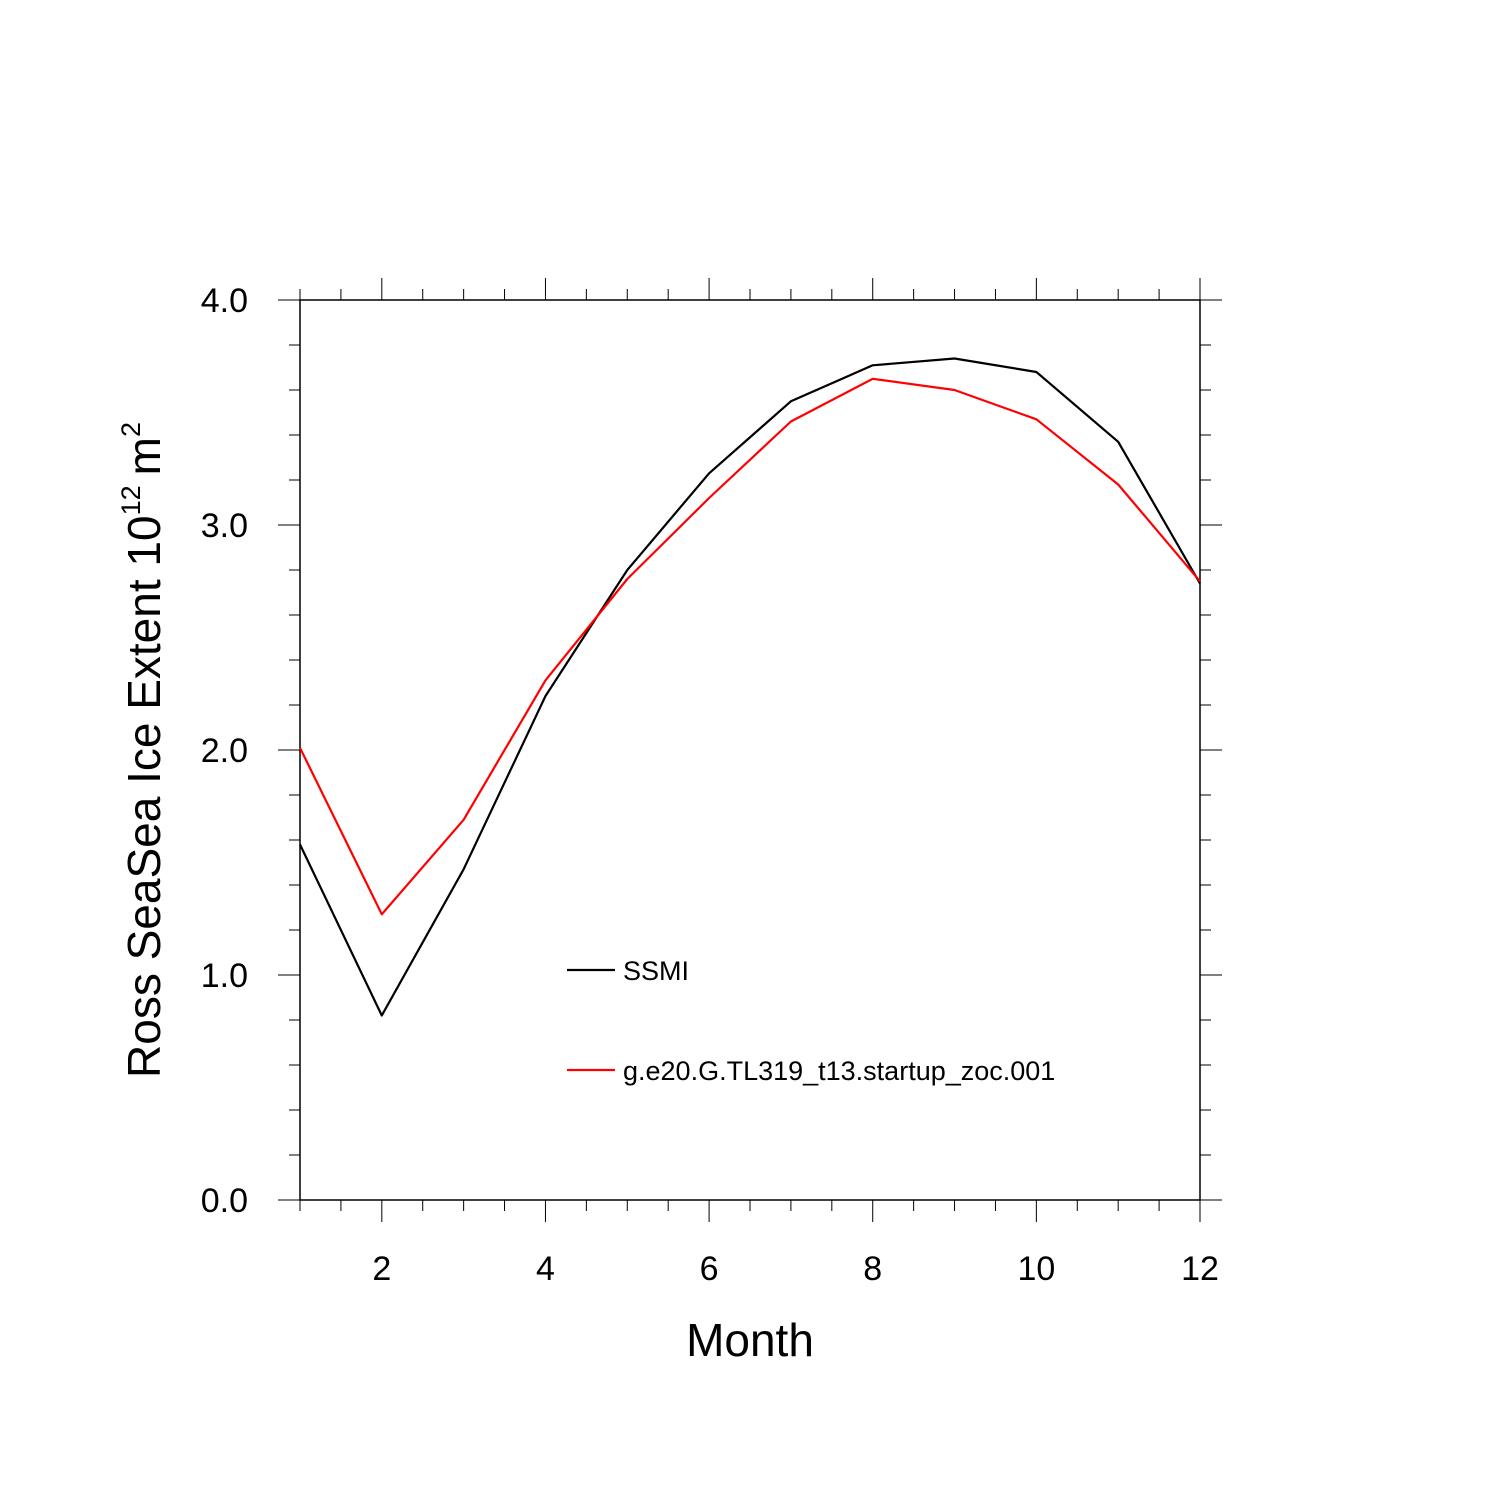  What do you see at coordinates (709, 1269) in the screenshot?
I see `x-tick-label: 6` at bounding box center [709, 1269].